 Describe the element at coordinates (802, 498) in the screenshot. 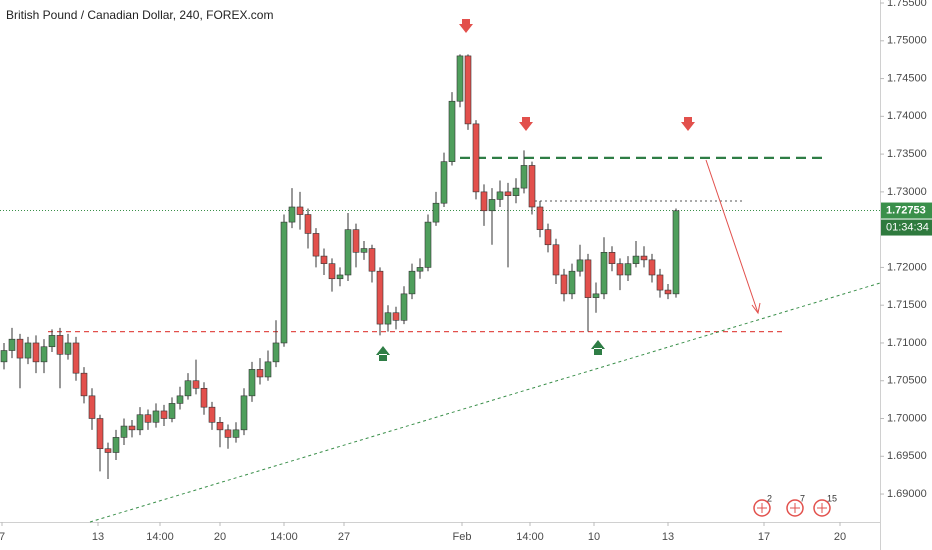

I see `event-count: 7` at that location.